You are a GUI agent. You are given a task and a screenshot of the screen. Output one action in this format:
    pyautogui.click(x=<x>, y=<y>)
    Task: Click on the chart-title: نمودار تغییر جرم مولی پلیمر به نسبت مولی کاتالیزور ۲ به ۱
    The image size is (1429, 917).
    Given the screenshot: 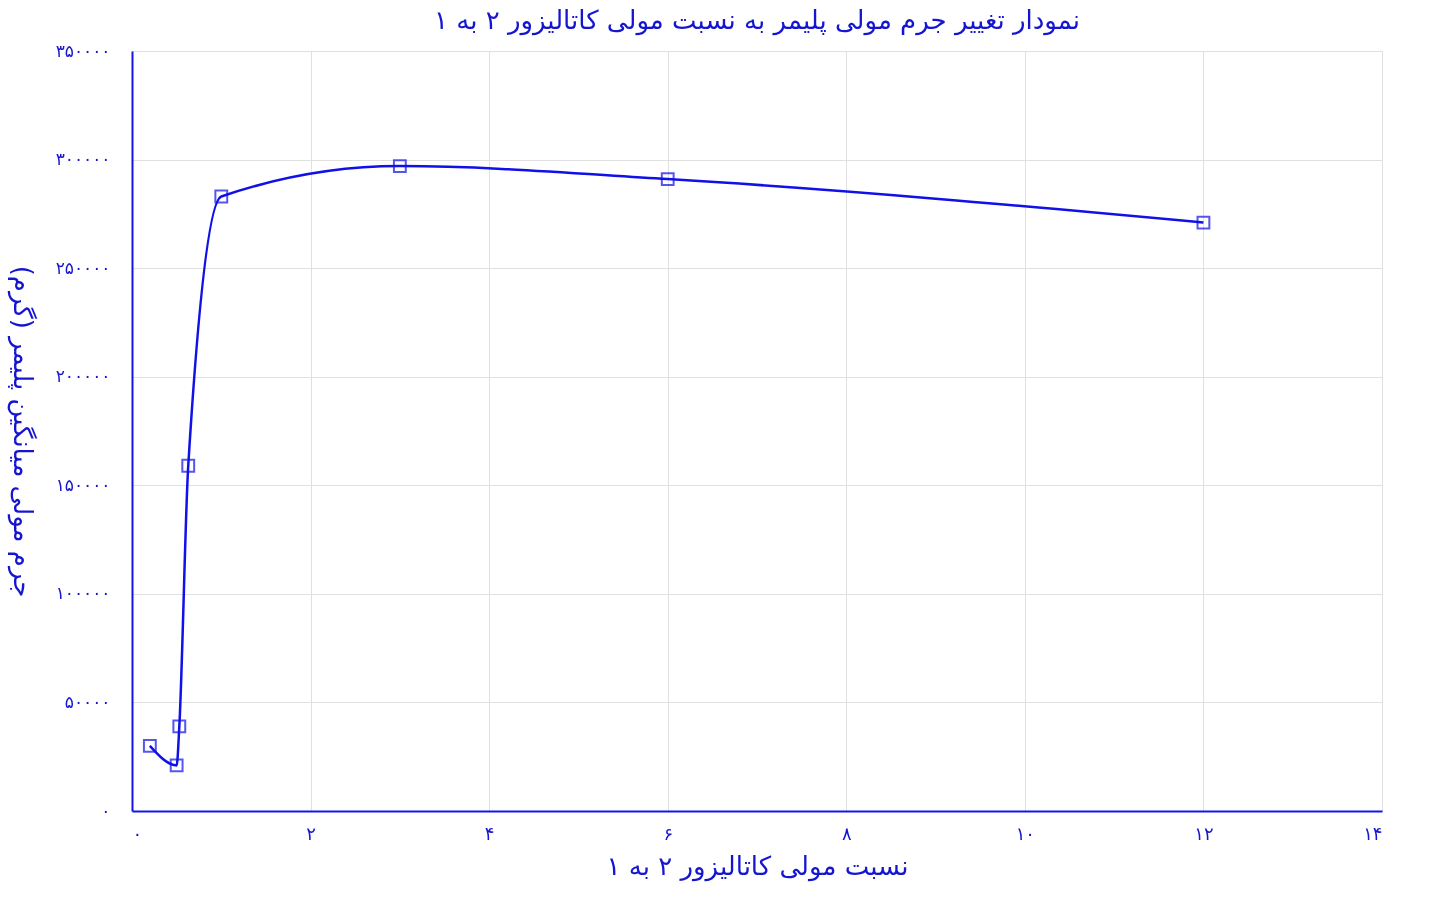 What is the action you would take?
    pyautogui.click(x=757, y=20)
    